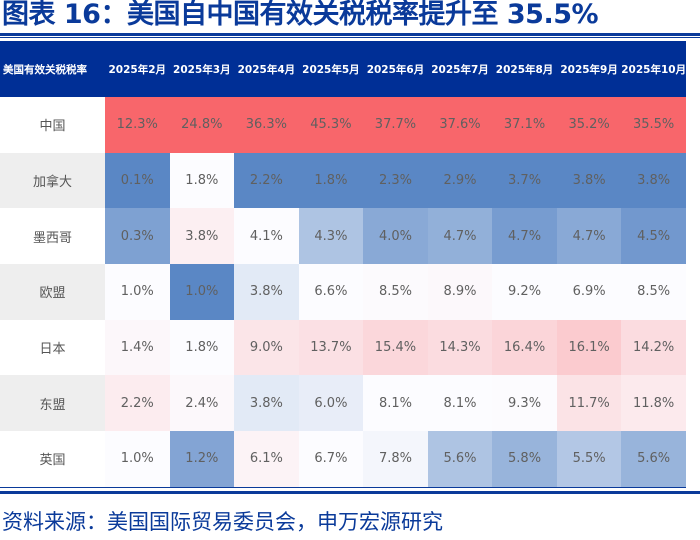 The height and width of the screenshot is (540, 700). What do you see at coordinates (331, 292) in the screenshot?
I see `value-cell: 6.6%` at bounding box center [331, 292].